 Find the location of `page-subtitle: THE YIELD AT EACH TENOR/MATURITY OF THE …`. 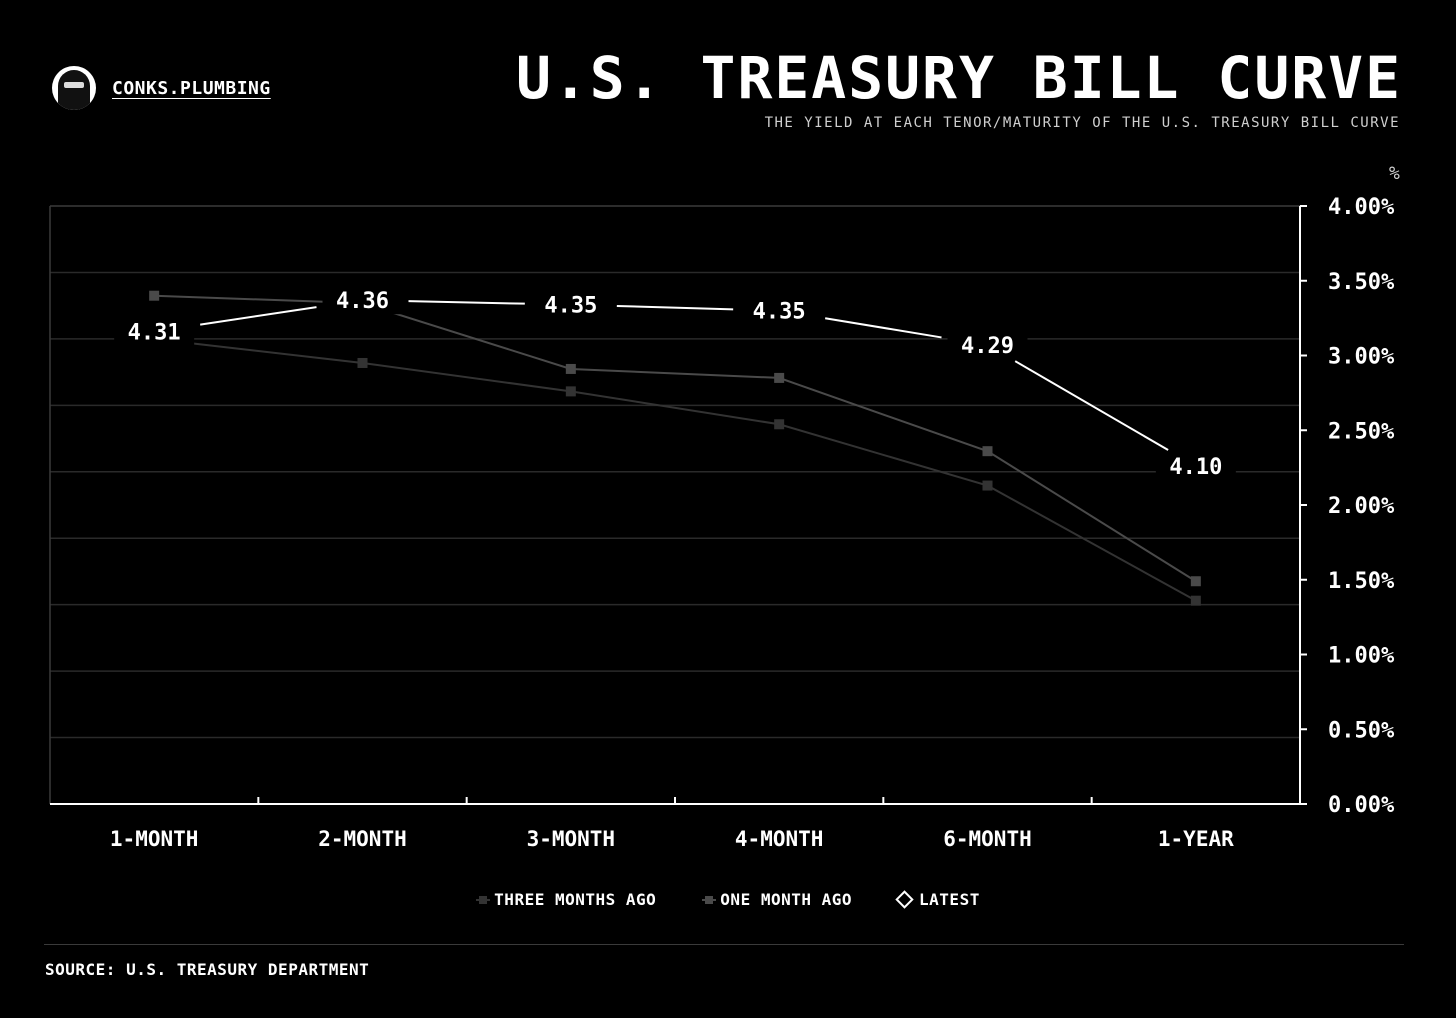

page-subtitle: THE YIELD AT EACH TENOR/MATURITY OF THE … is located at coordinates (1082, 123).